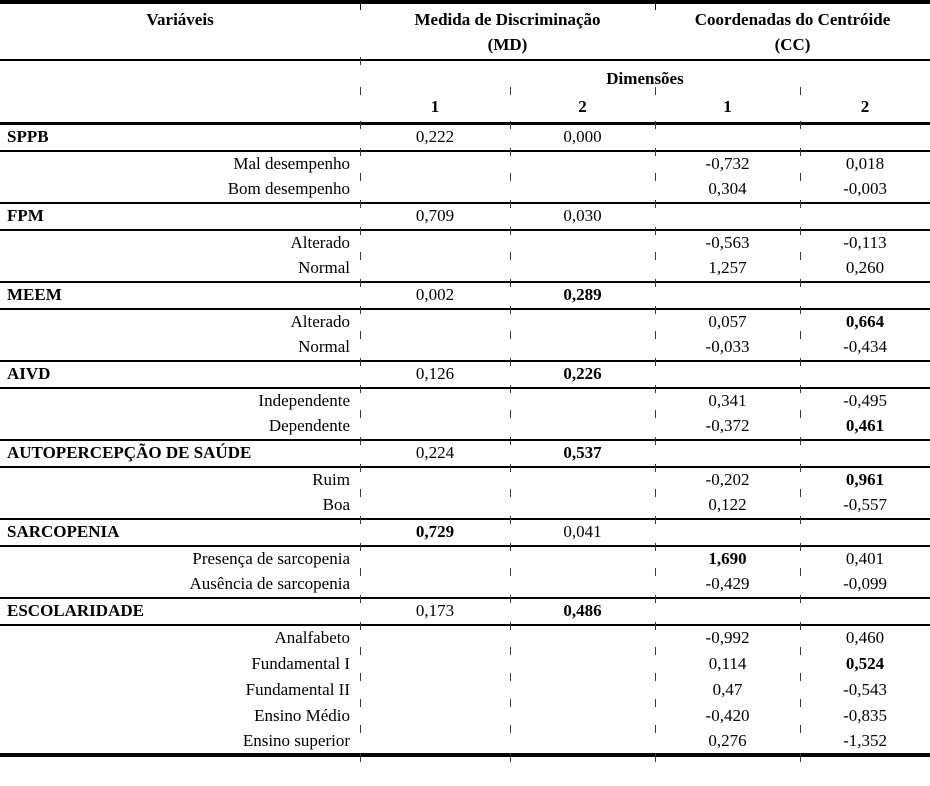  I want to click on value-cell: -0,992, so click(727, 635).